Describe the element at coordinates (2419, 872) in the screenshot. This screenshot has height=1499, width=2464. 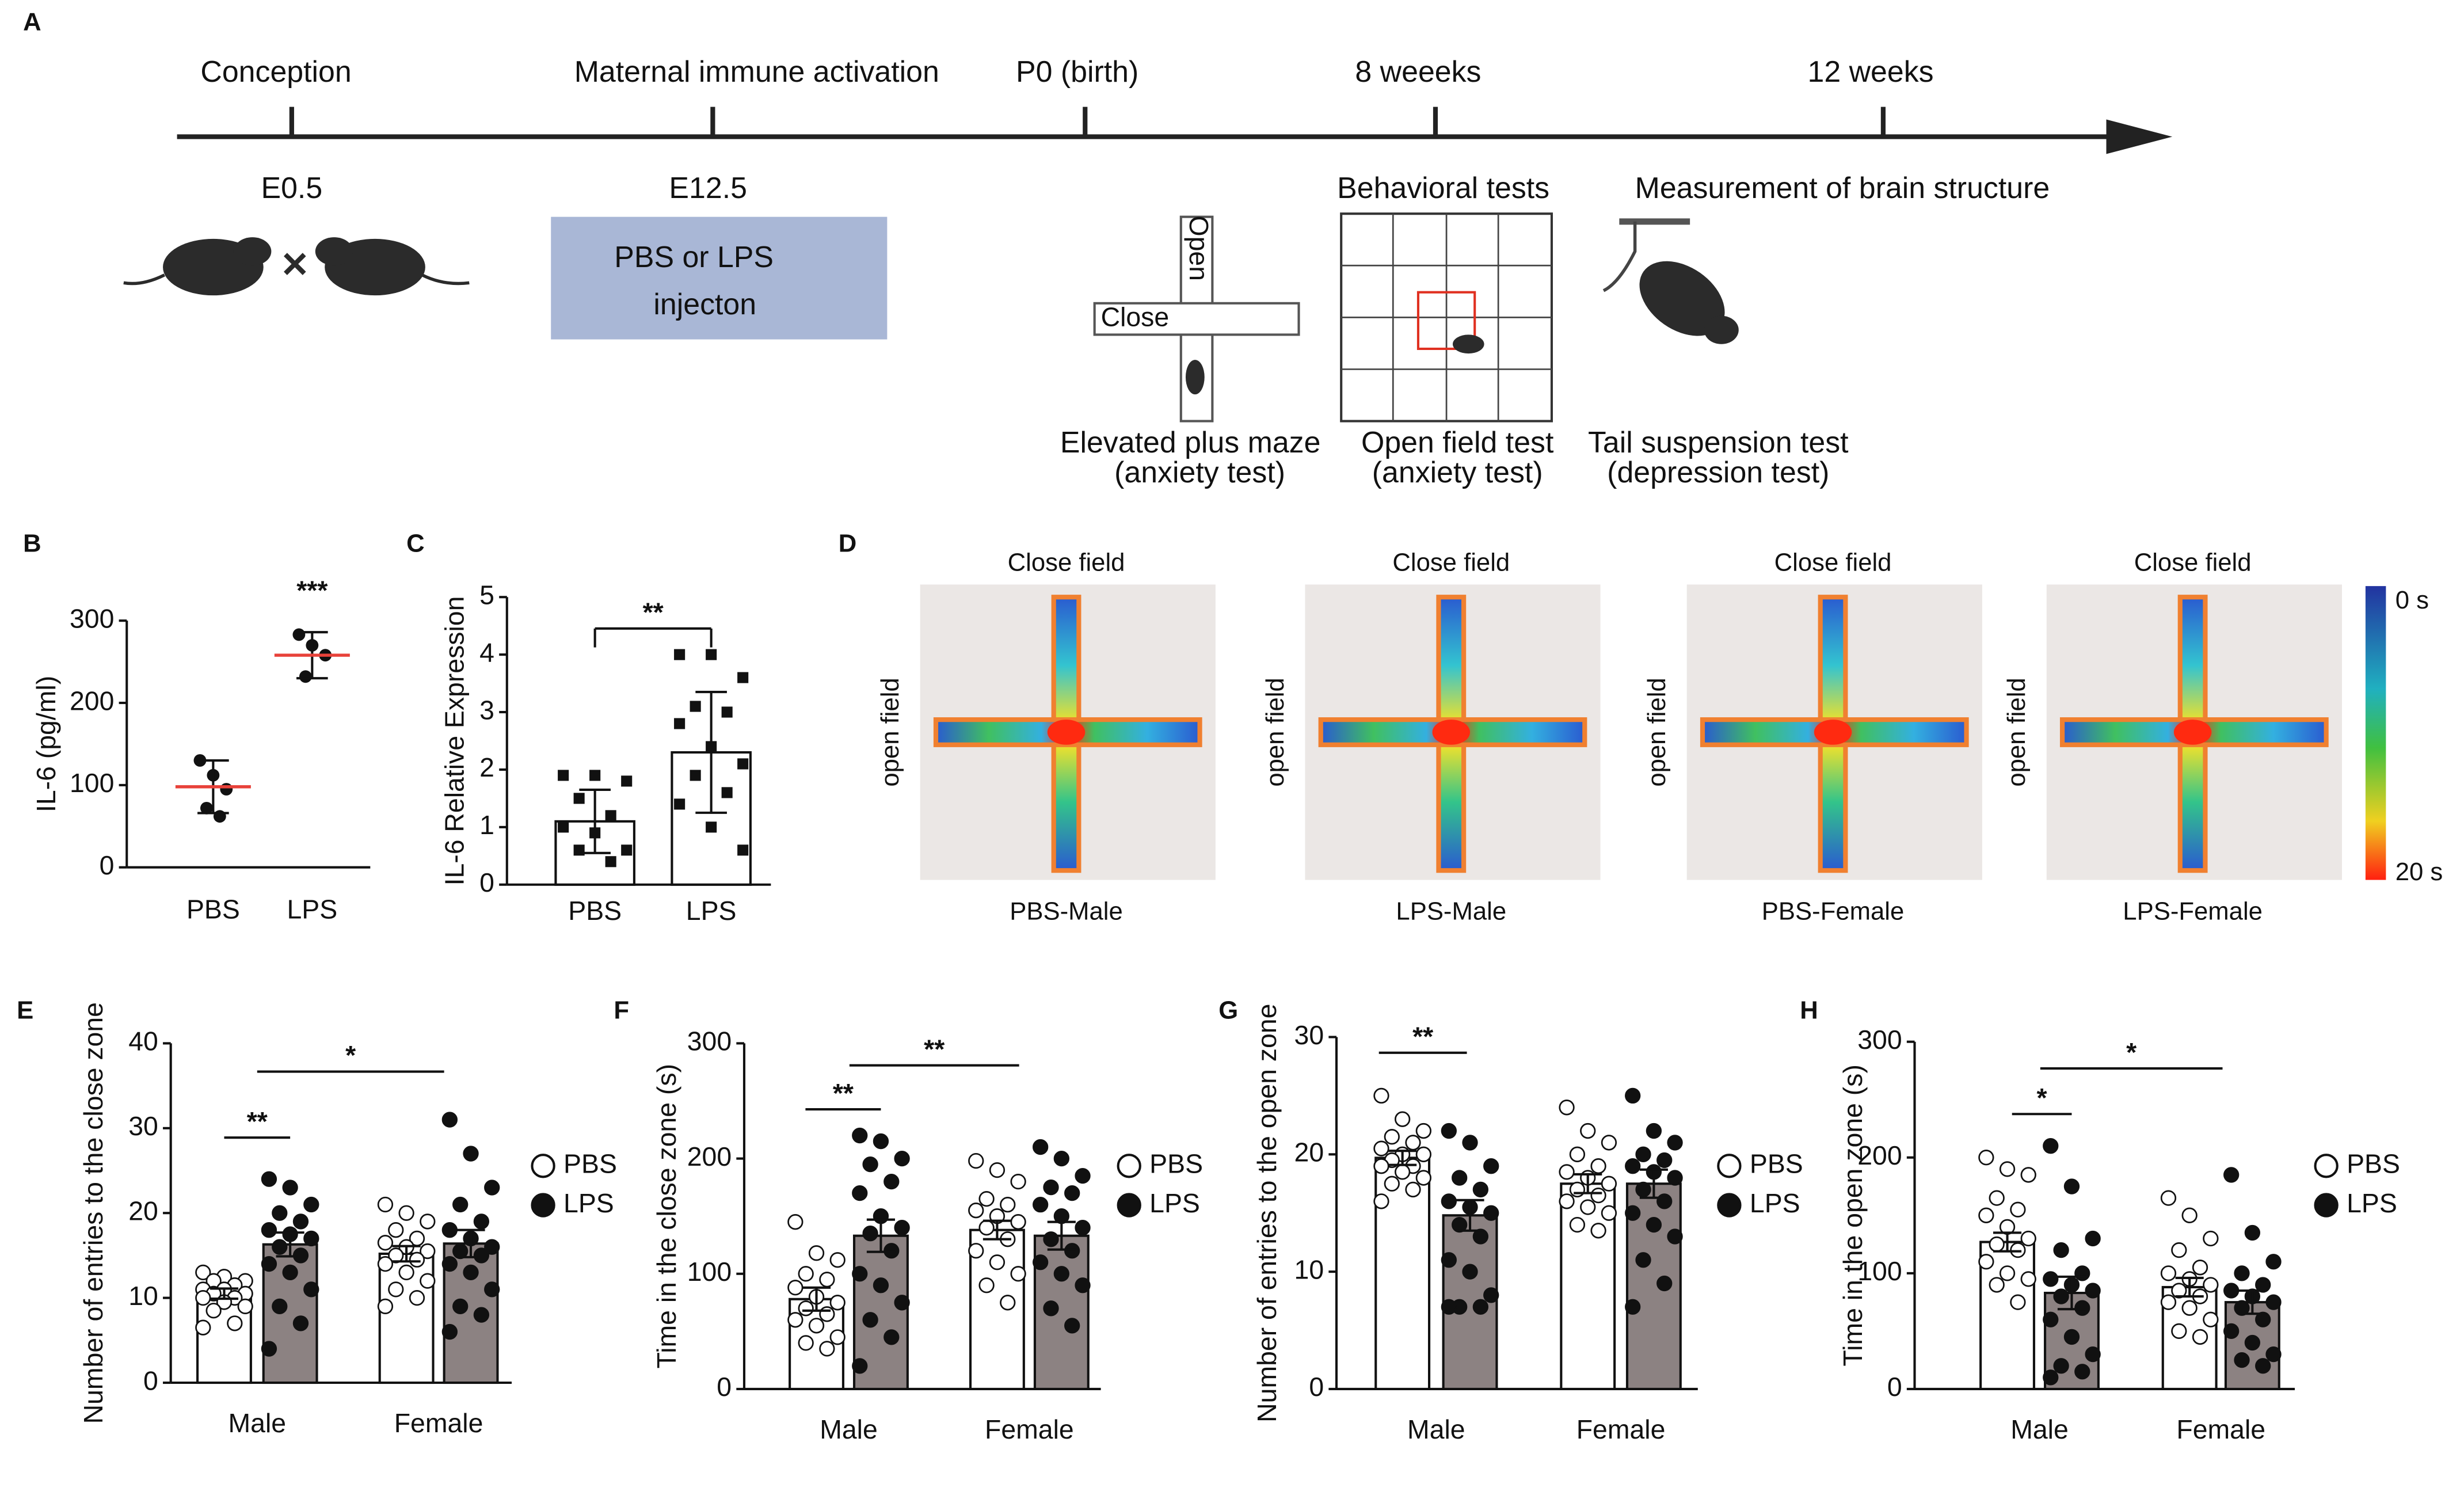
I see `colorbar-label: 20 s` at that location.